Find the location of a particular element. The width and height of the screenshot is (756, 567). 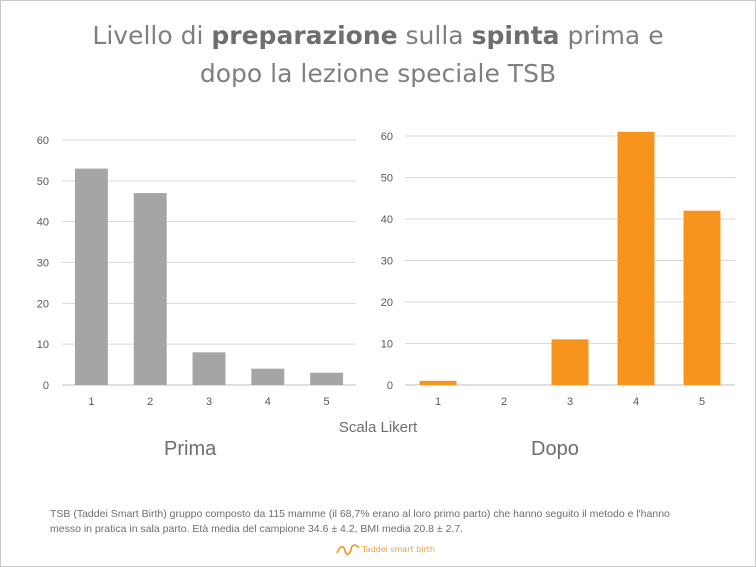

dopo-y-tick-label: 20 is located at coordinates (387, 303).